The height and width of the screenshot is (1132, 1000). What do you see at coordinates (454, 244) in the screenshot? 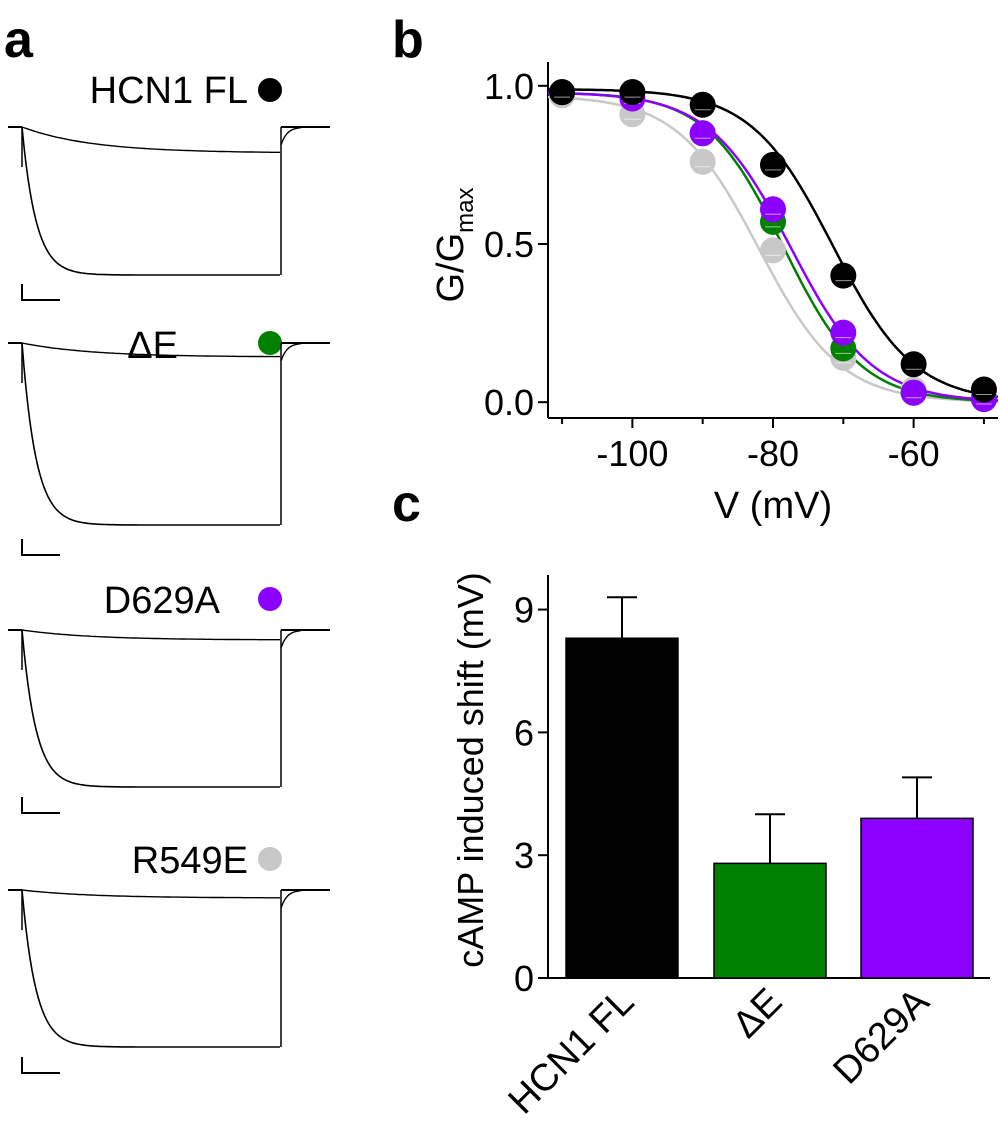
I see `y-axis-label: G/Gmax` at bounding box center [454, 244].